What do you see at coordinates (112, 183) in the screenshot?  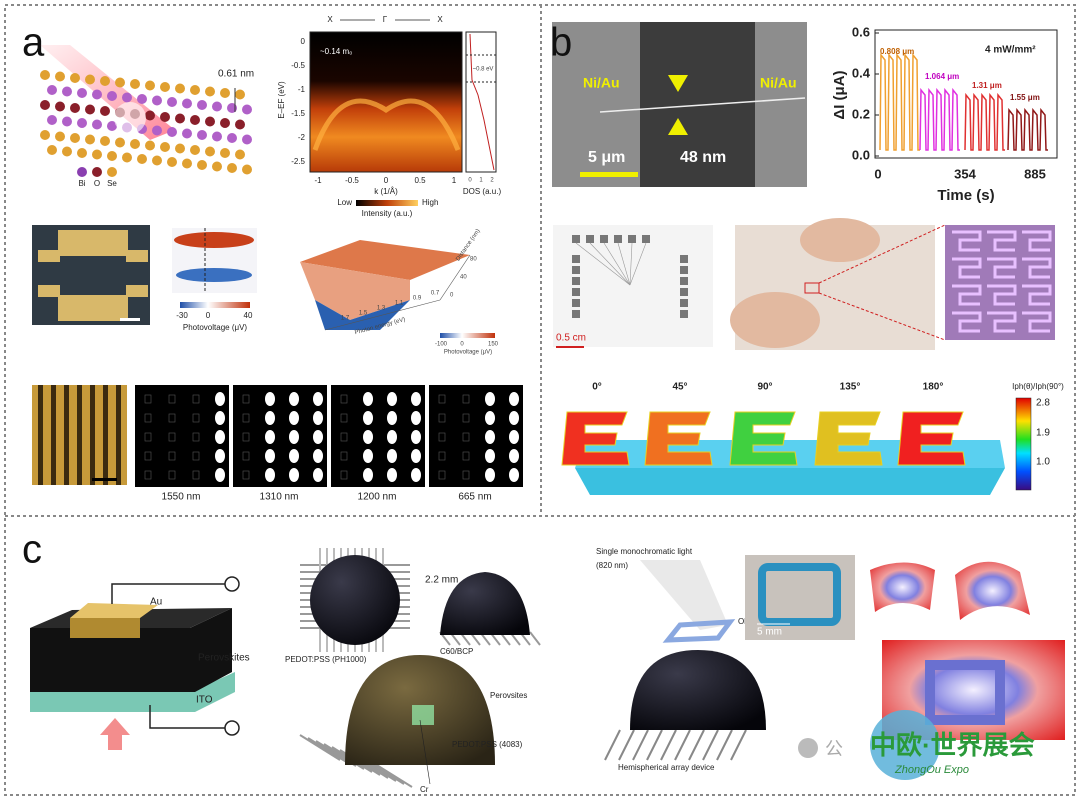 I see `legend-label: Se` at bounding box center [112, 183].